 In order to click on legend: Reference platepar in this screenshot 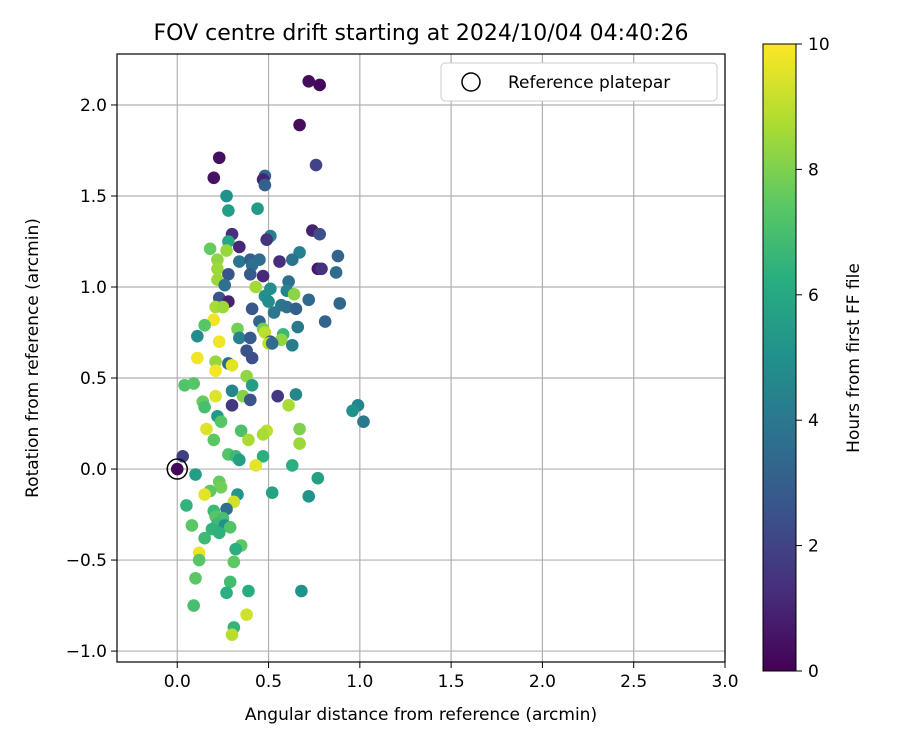, I will do `click(579, 82)`.